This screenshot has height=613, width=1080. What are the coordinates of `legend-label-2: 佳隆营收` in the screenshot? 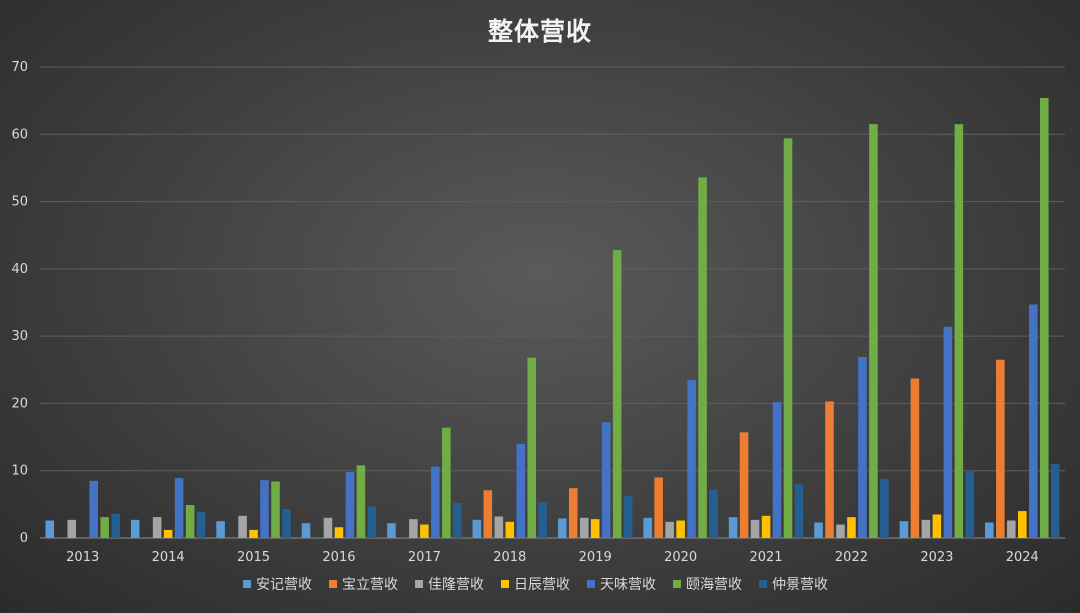 It's located at (456, 585).